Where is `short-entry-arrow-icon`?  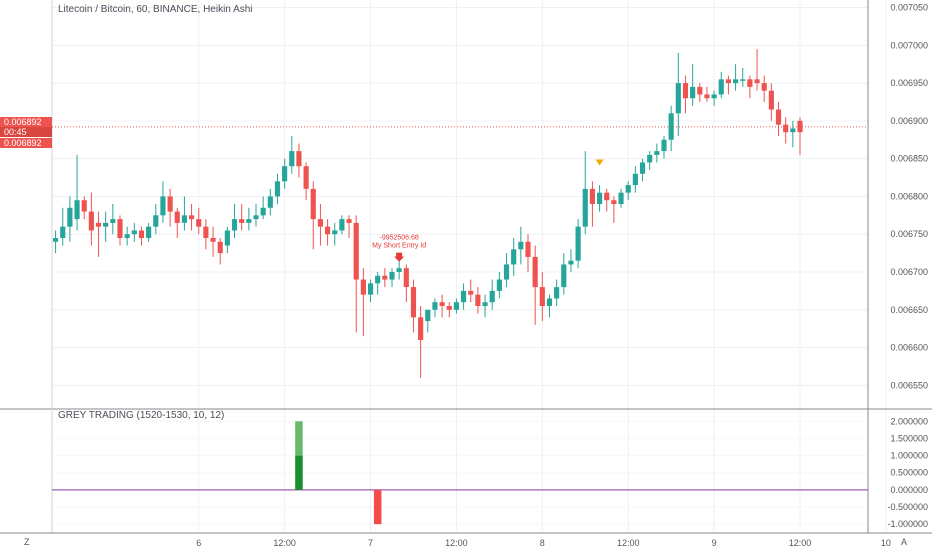
short-entry-arrow-icon is located at coordinates (399, 257).